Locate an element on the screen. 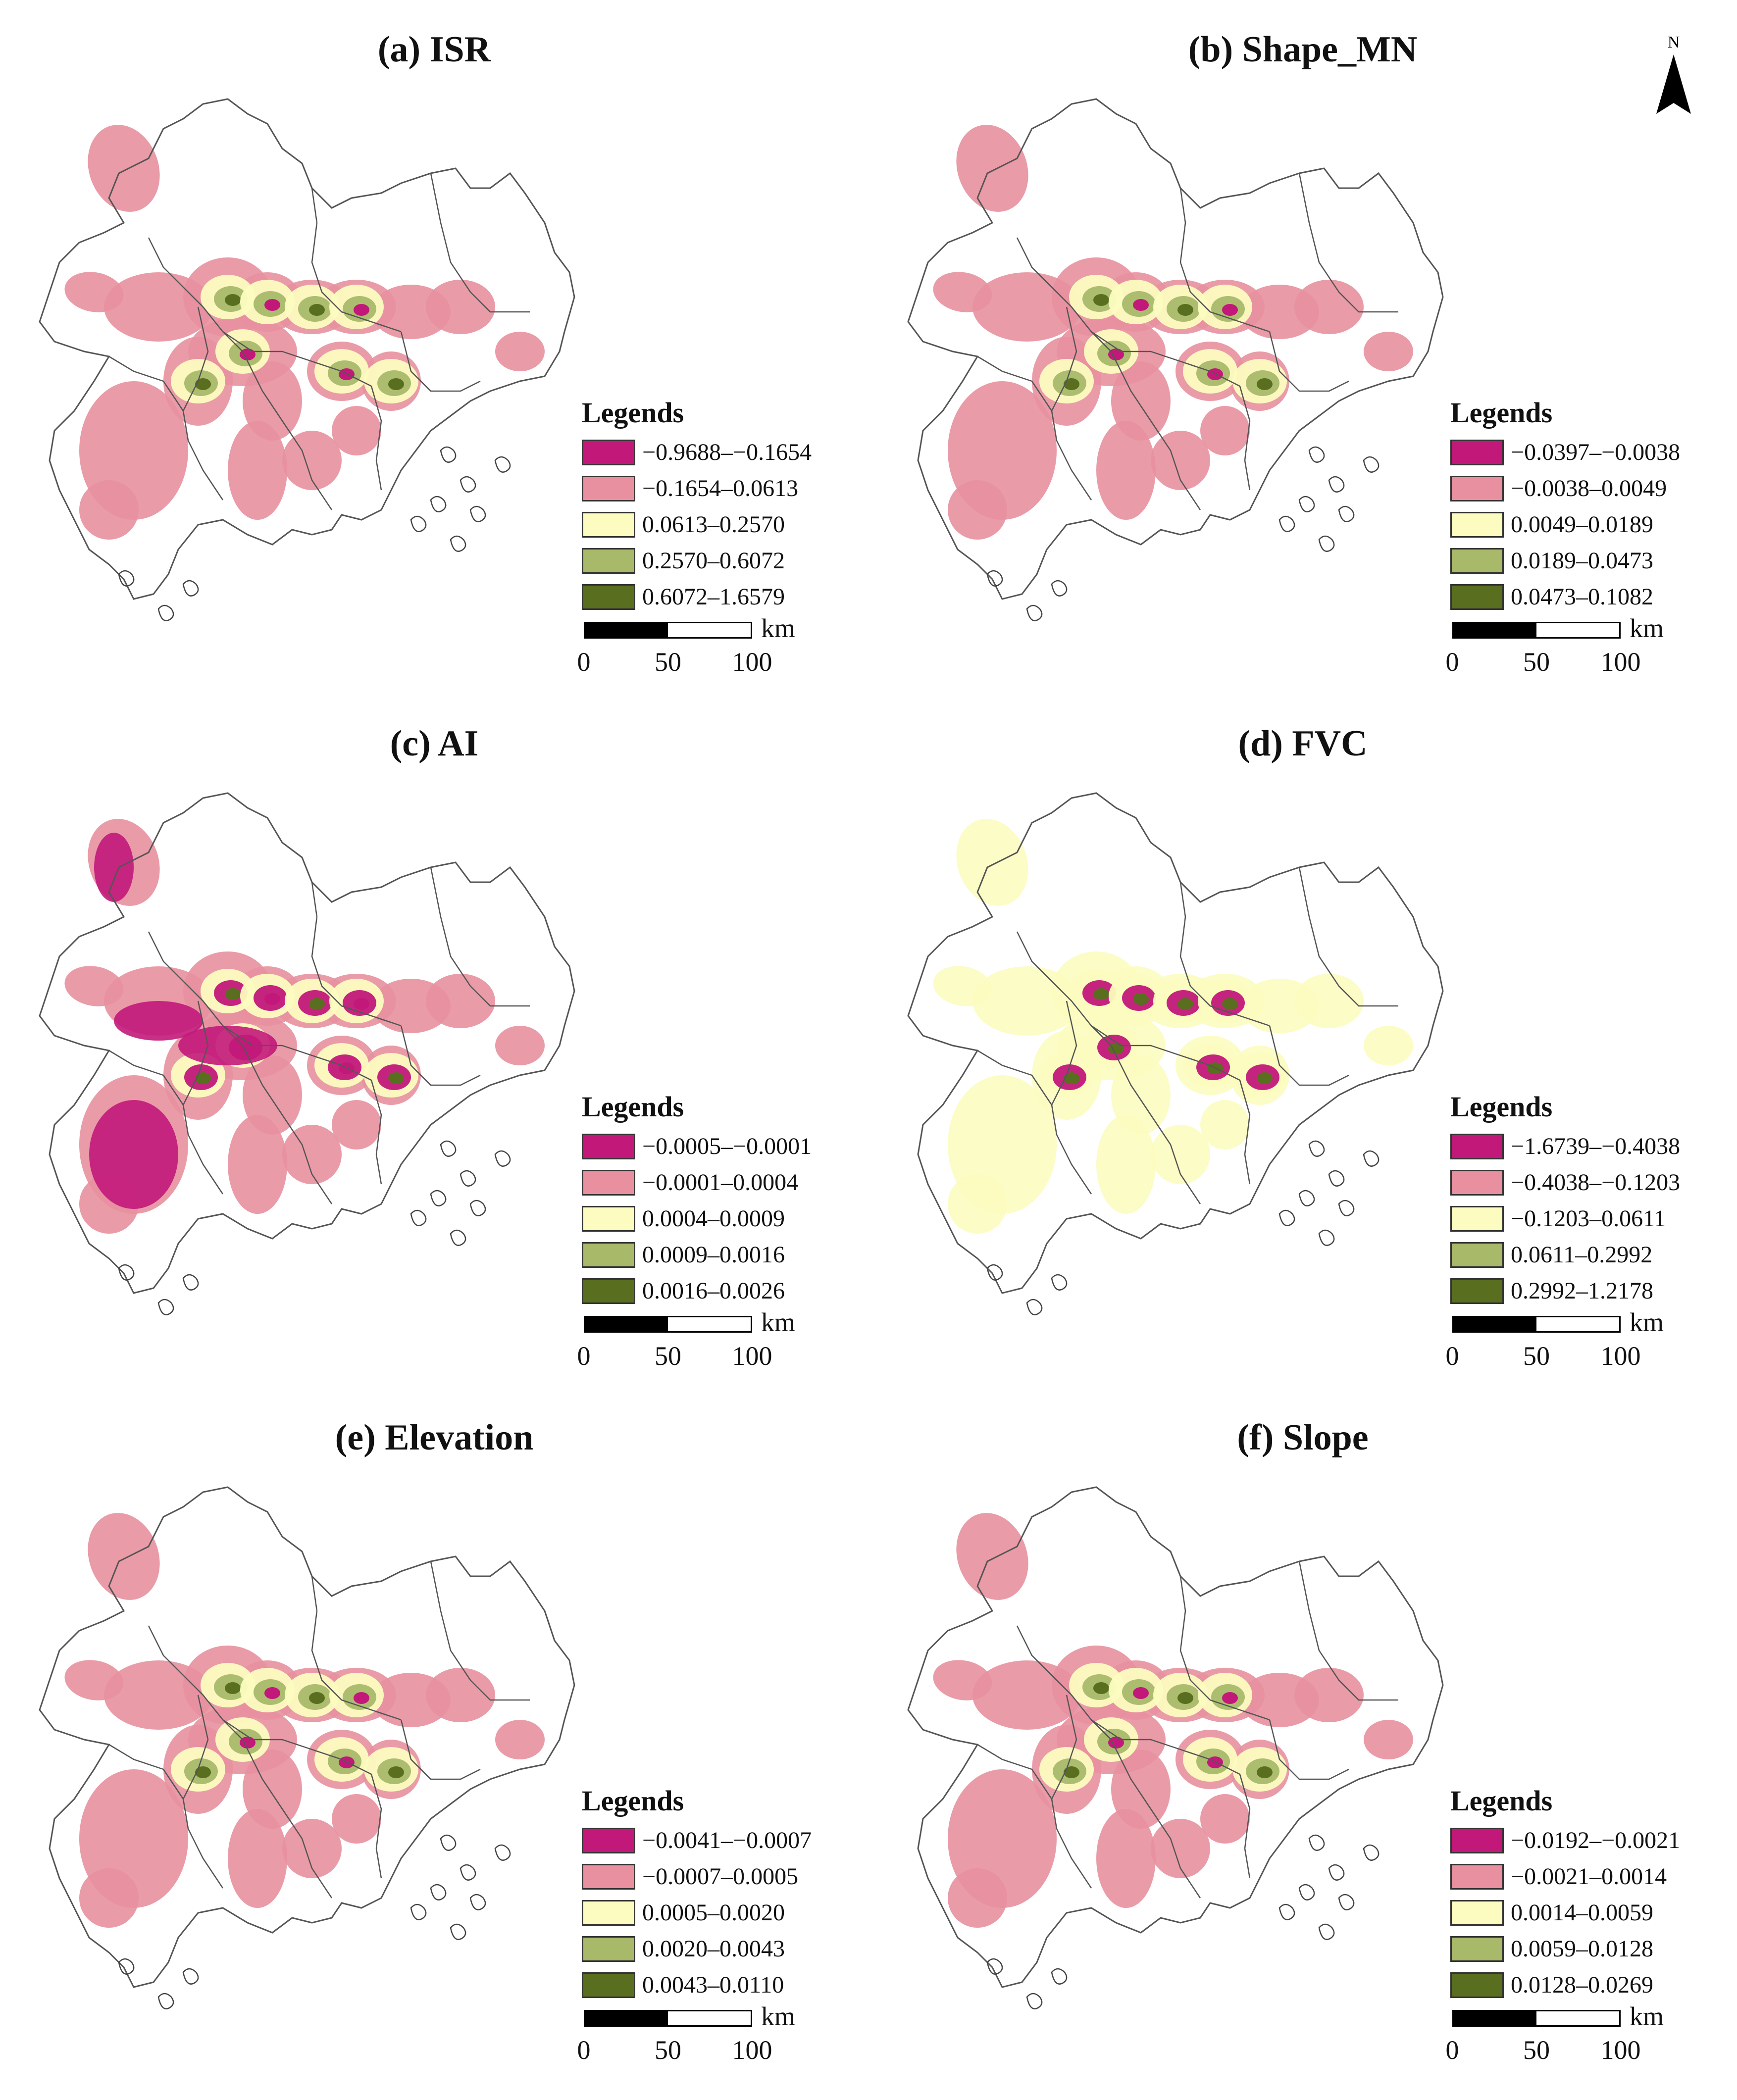 The image size is (1737, 2100). legend-label: −0.0192–−0.0021 is located at coordinates (1596, 1840).